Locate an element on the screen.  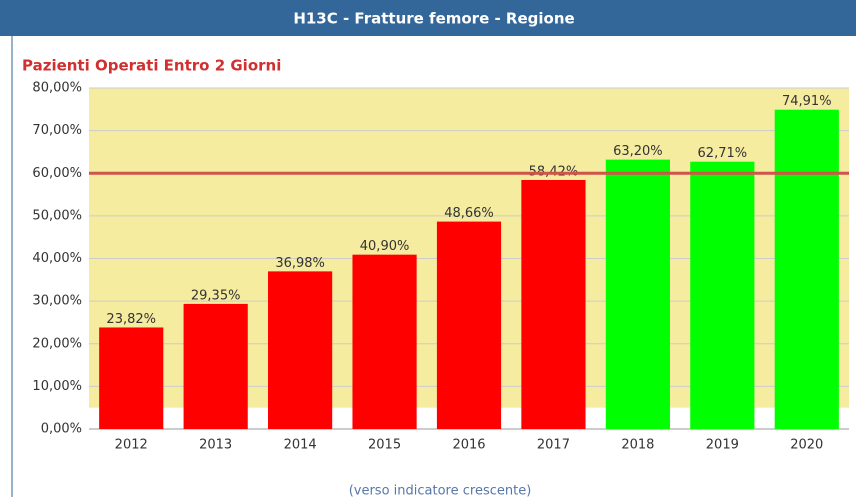
y-tick-label: 80,00% is located at coordinates (57, 88).